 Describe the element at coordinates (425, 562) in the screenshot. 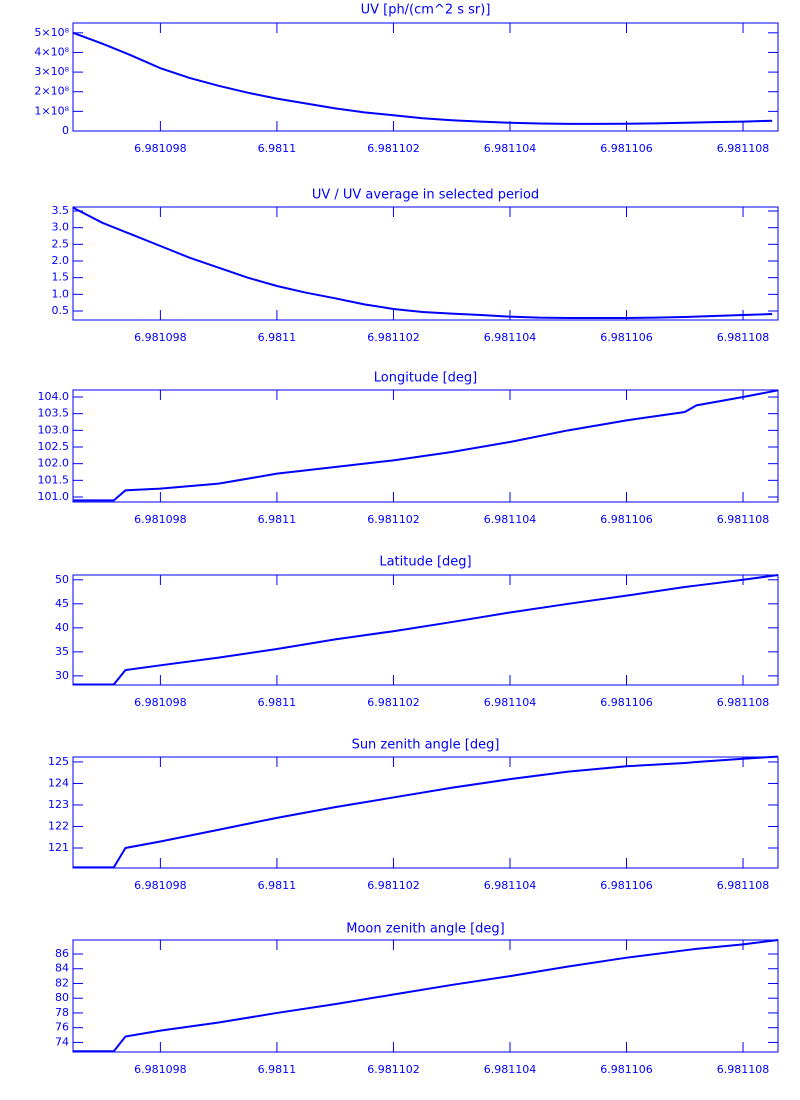

I see `chart-title: Latitude [deg]` at that location.